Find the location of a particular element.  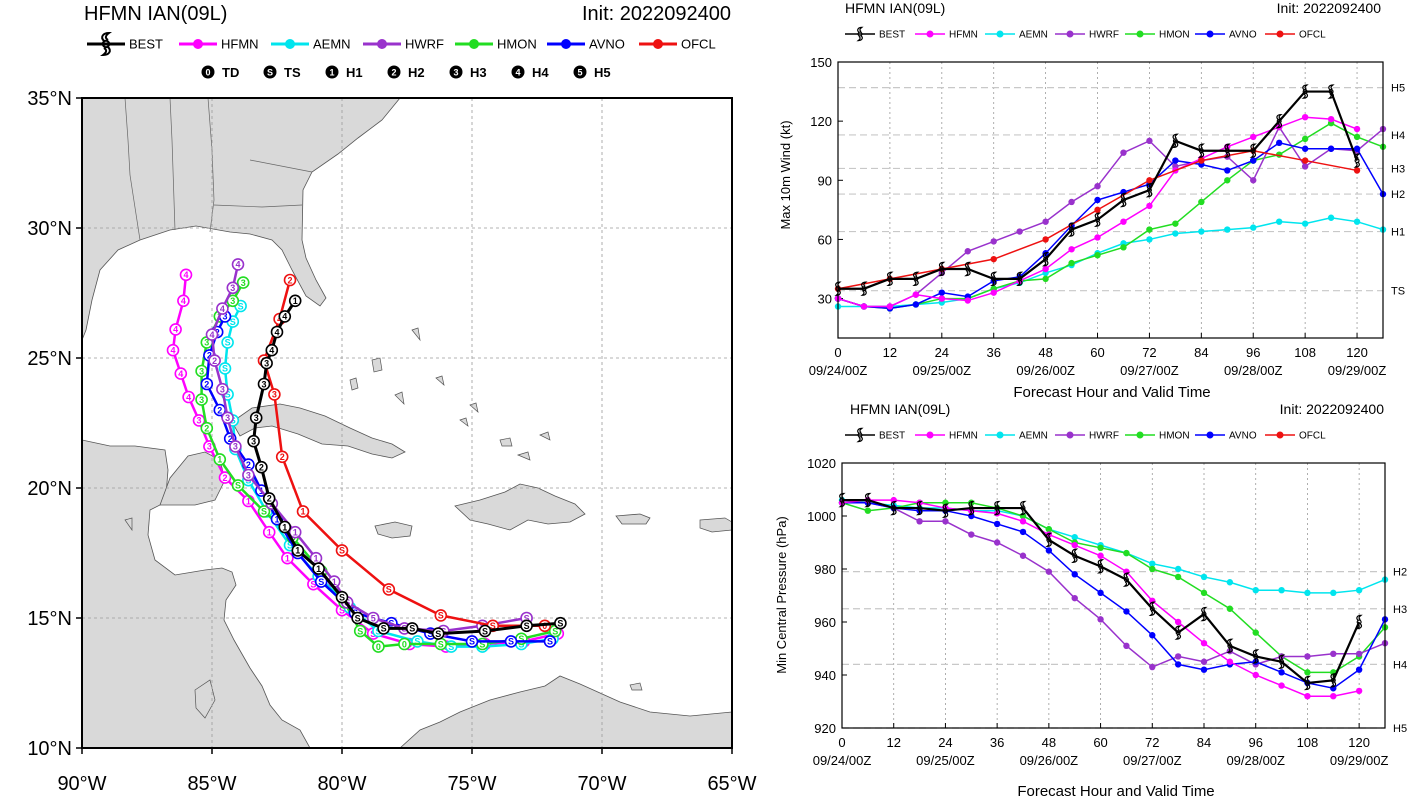

wind-xlabel: Forecast Hour and Valid Time is located at coordinates (1111, 392).